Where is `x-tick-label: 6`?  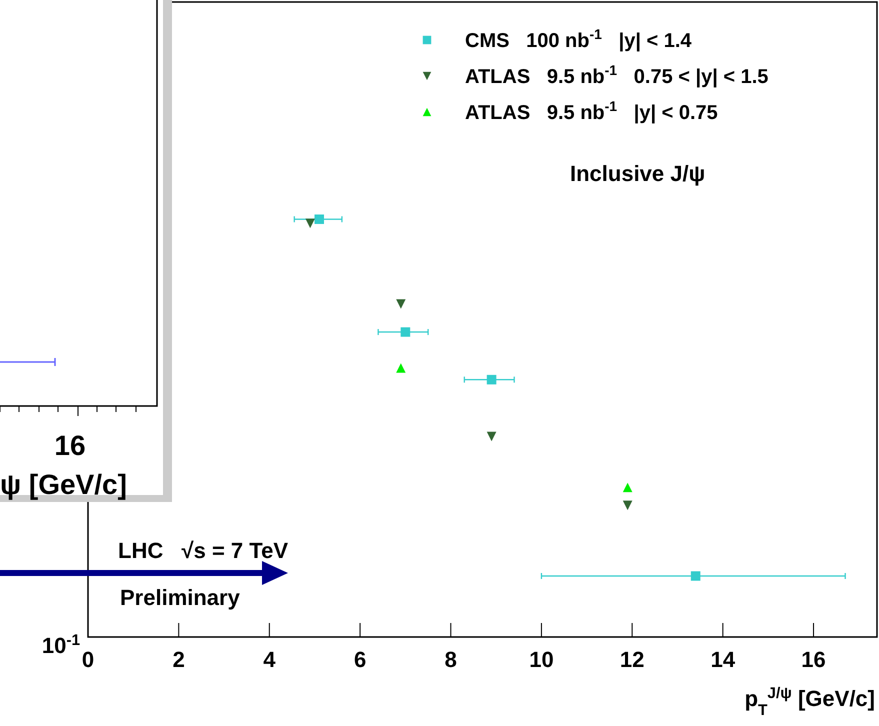 x-tick-label: 6 is located at coordinates (360, 659).